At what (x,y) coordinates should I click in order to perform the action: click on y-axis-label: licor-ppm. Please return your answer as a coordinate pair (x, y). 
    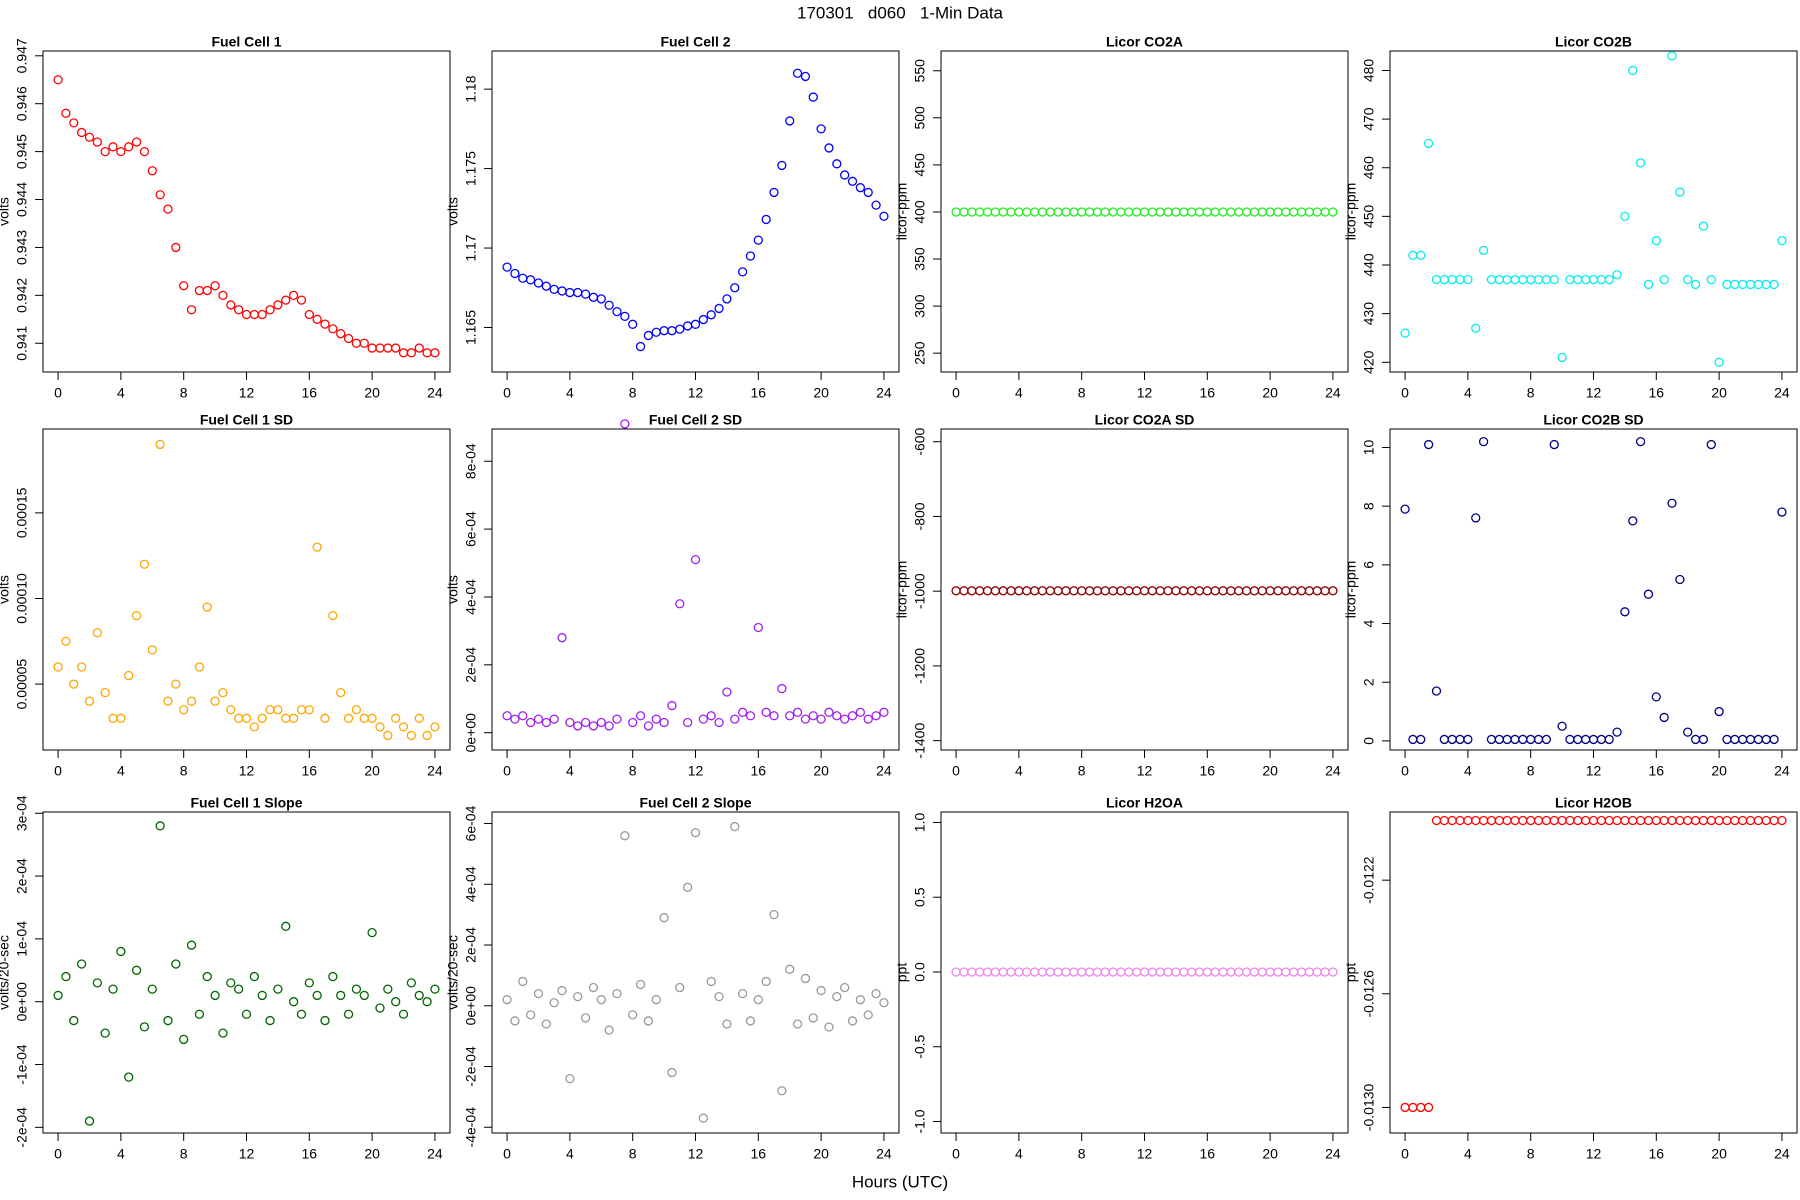
    Looking at the image, I should click on (902, 212).